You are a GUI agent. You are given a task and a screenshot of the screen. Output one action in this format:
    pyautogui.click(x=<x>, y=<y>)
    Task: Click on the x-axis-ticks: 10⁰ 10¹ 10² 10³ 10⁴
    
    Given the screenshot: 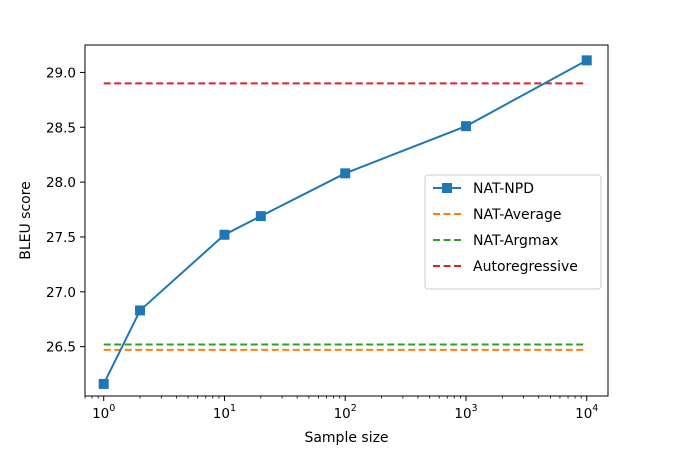 What is the action you would take?
    pyautogui.click(x=341, y=409)
    